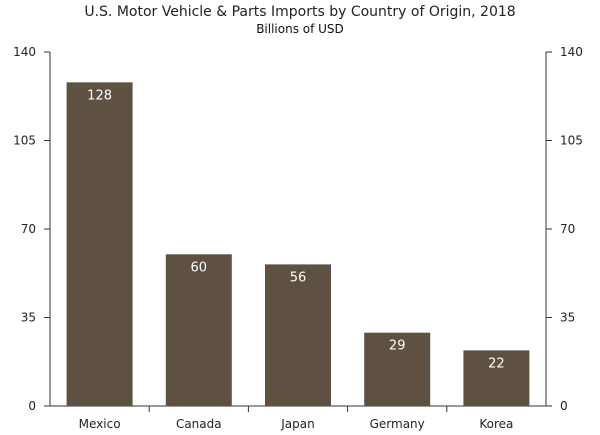 The image size is (600, 435). Describe the element at coordinates (199, 424) in the screenshot. I see `x-tick-label-canada: Canada` at that location.